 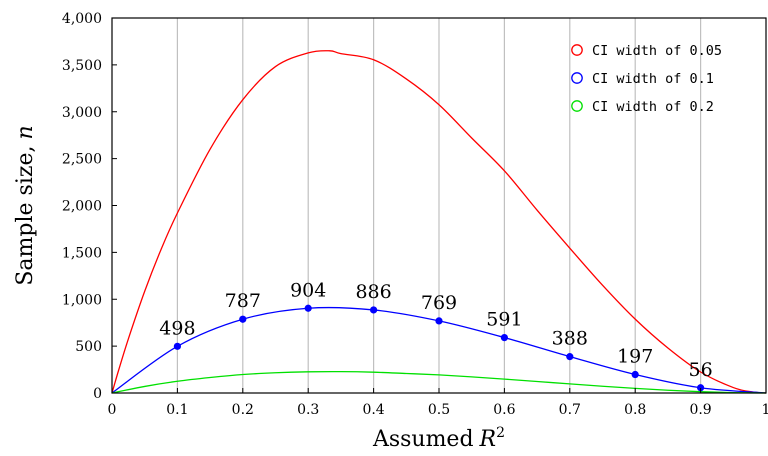 What do you see at coordinates (308, 290) in the screenshot?
I see `data-label: 904` at bounding box center [308, 290].